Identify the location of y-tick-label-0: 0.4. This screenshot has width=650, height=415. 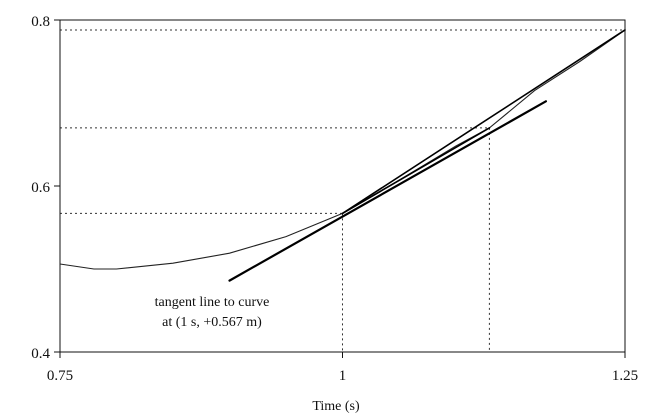
(40, 354).